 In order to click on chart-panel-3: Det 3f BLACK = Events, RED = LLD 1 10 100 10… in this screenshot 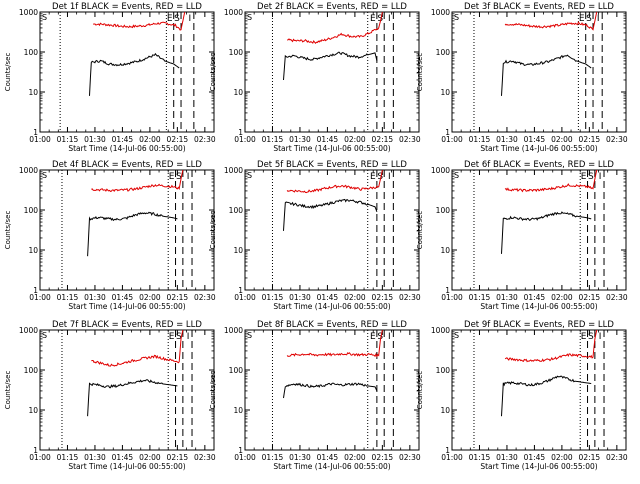, I will do `click(522, 77)`.